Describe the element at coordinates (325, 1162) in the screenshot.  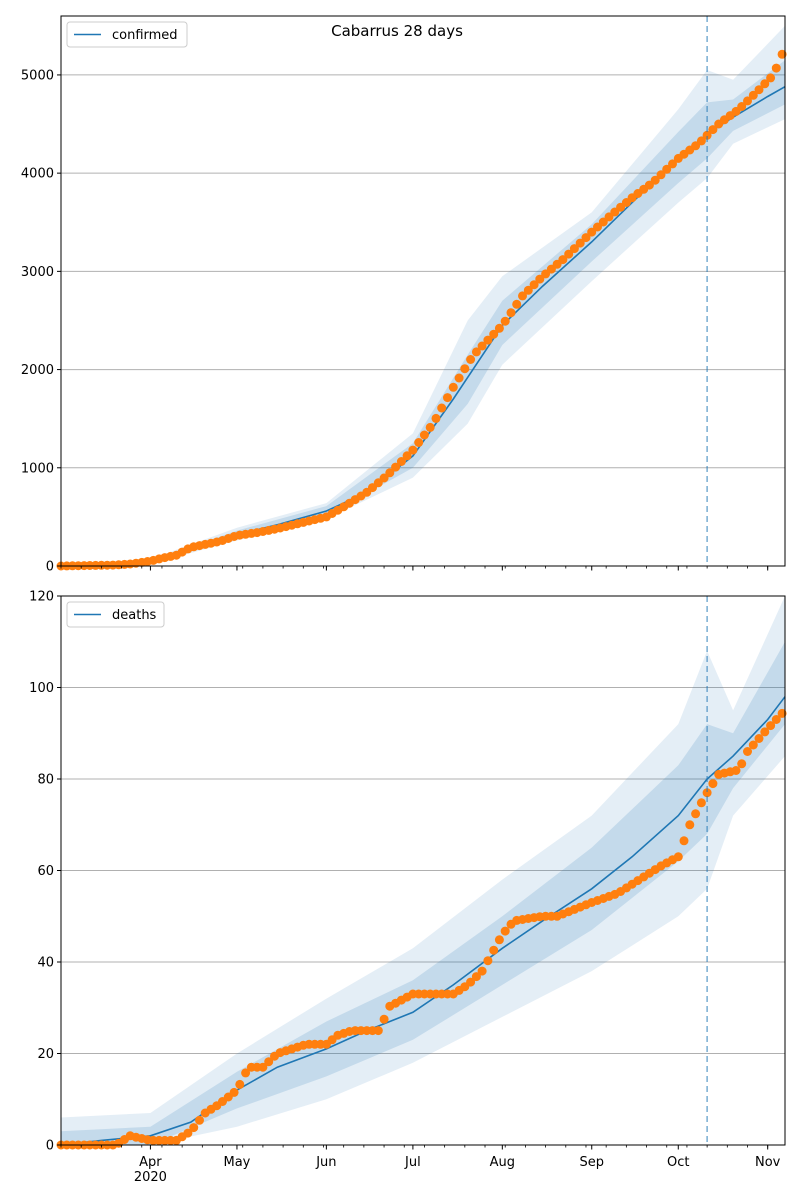
I see `deaths-x-tick-label: Jun` at that location.